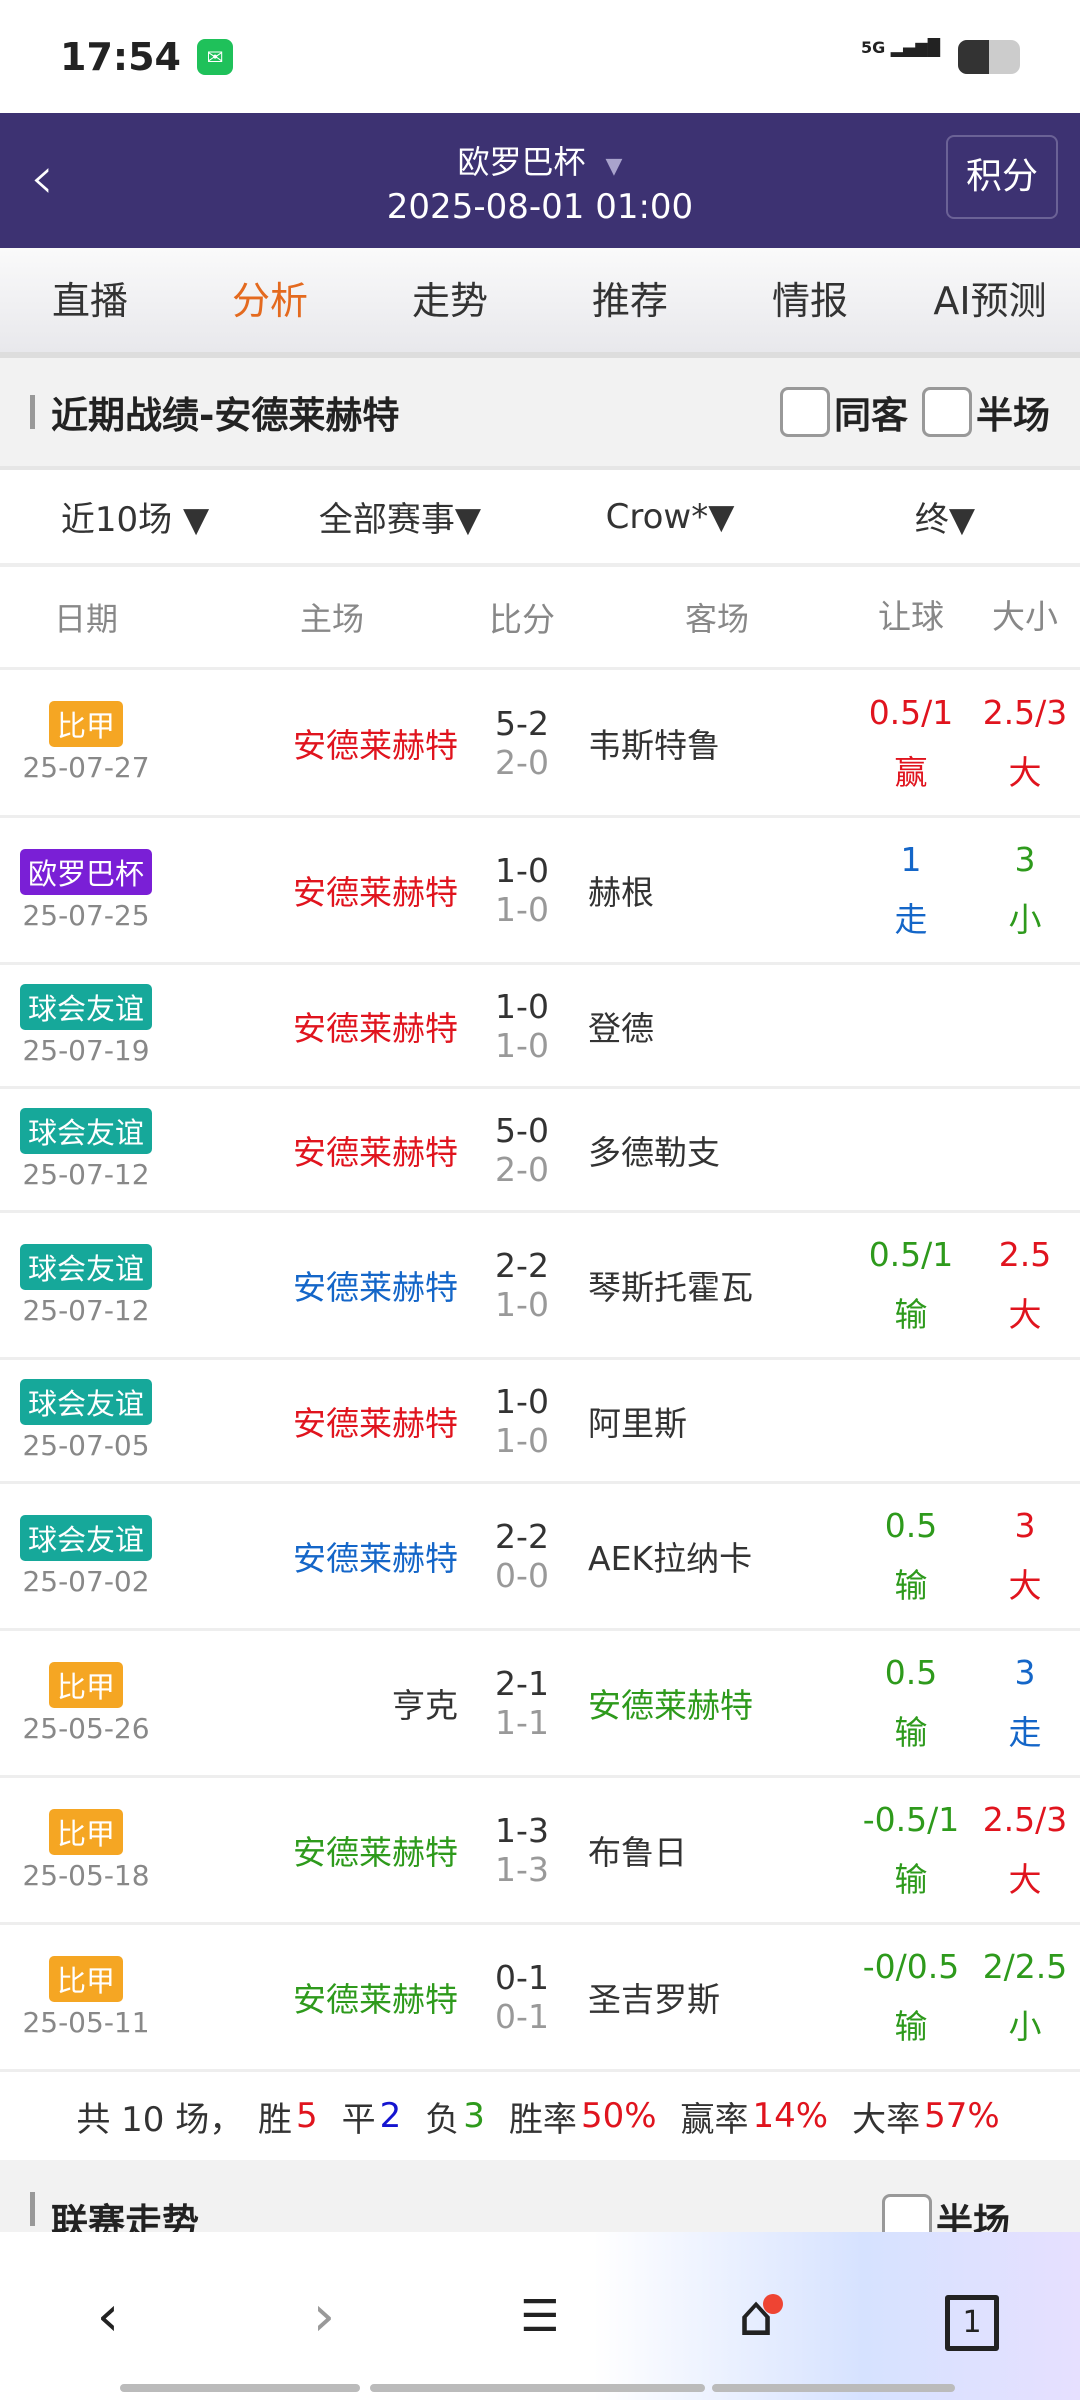 This screenshot has width=1080, height=2400. What do you see at coordinates (542, 2119) in the screenshot?
I see `winrate-label: 胜率` at bounding box center [542, 2119].